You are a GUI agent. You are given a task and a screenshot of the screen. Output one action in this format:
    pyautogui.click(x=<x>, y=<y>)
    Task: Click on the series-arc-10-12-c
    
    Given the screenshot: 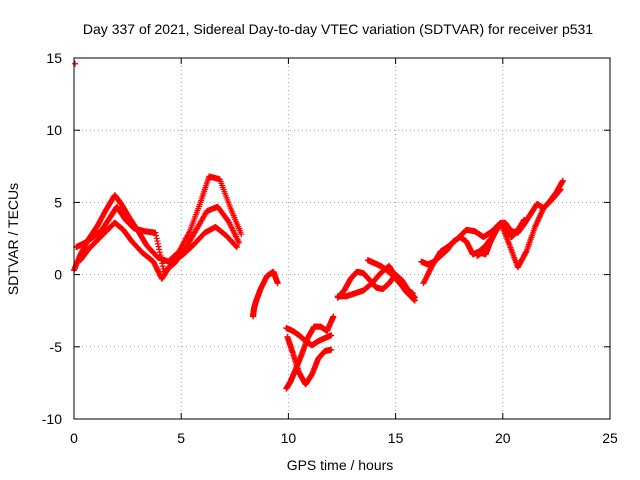 What is the action you would take?
    pyautogui.click(x=309, y=337)
    